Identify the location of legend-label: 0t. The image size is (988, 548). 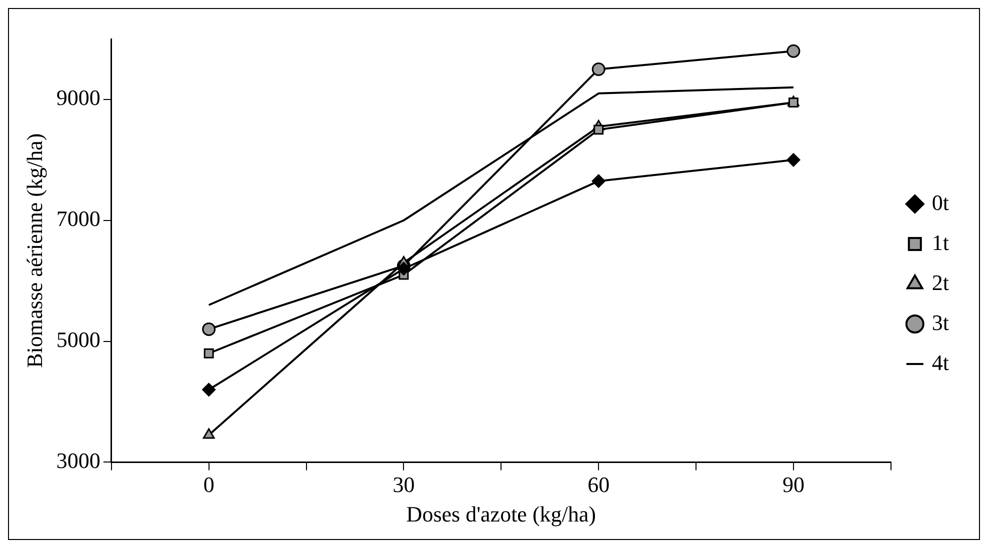
(941, 202).